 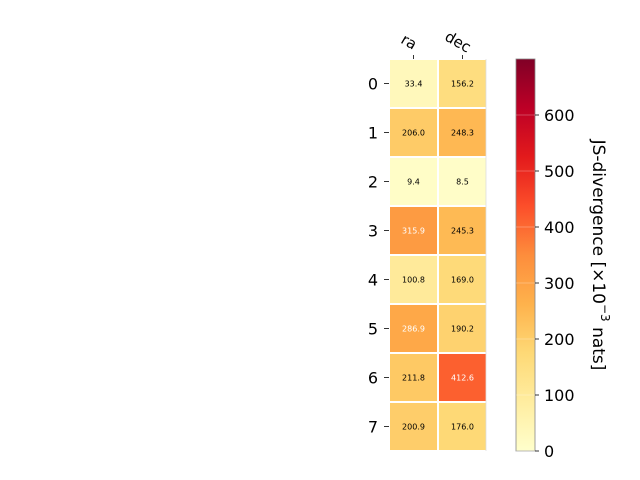 What do you see at coordinates (436, 43) in the screenshot?
I see `column-tick-labels: ra dec` at bounding box center [436, 43].